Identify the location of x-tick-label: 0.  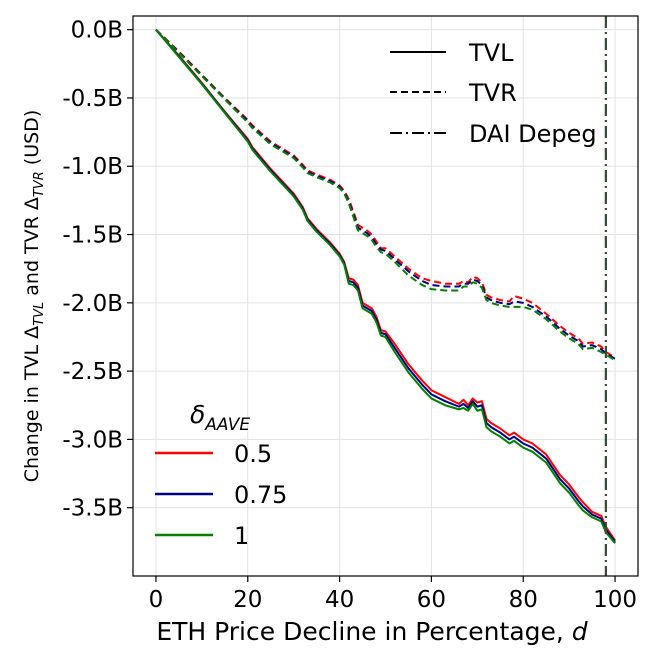
(156, 600).